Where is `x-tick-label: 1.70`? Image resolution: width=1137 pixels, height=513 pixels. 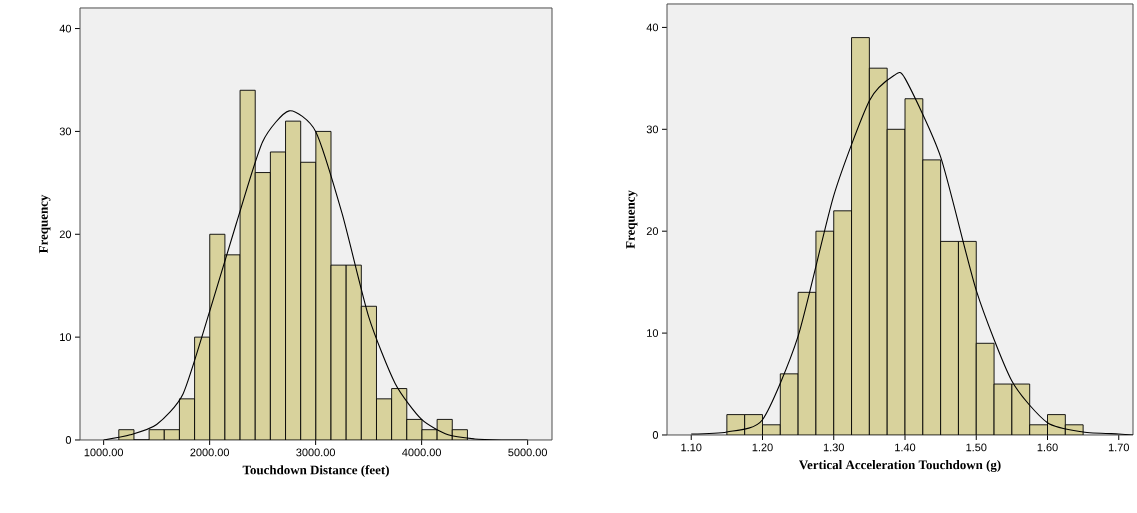 x-tick-label: 1.70 is located at coordinates (1118, 447).